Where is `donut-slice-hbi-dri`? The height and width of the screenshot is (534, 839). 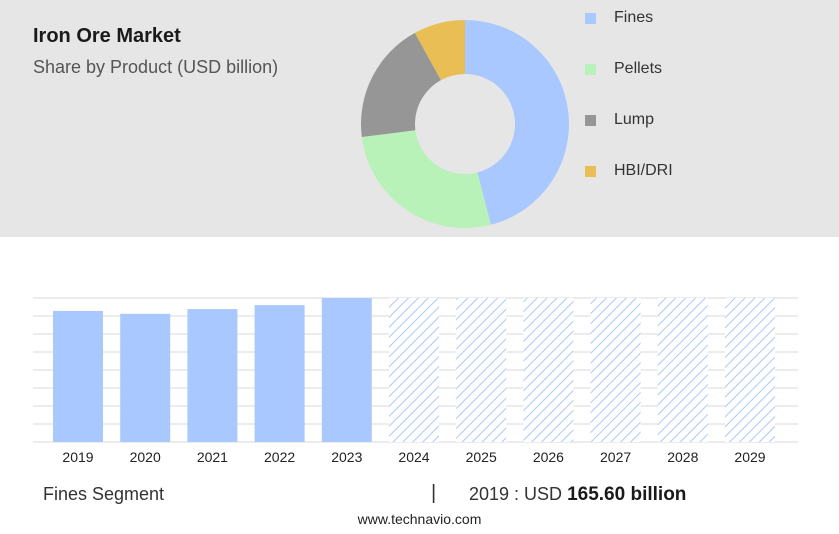
donut-slice-hbi-dri is located at coordinates (439, 50).